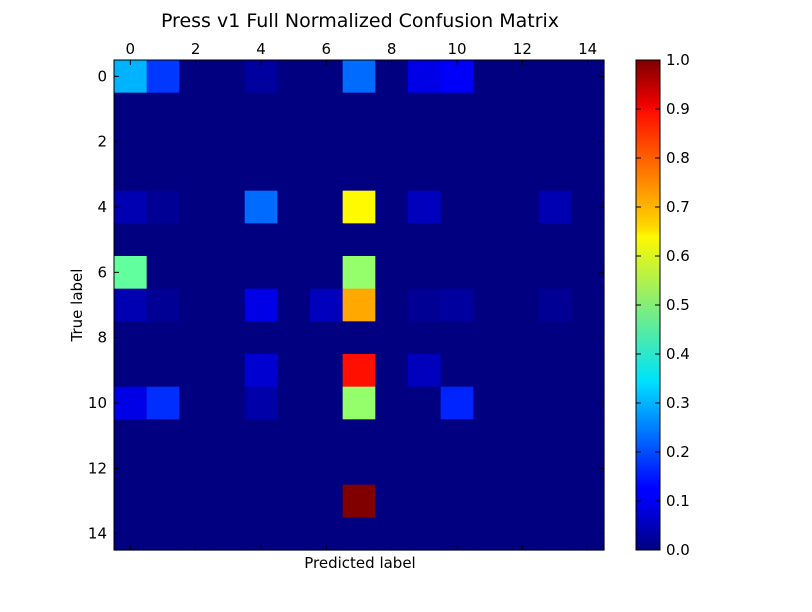  I want to click on colorbar-tick-label: 0.8, so click(678, 158).